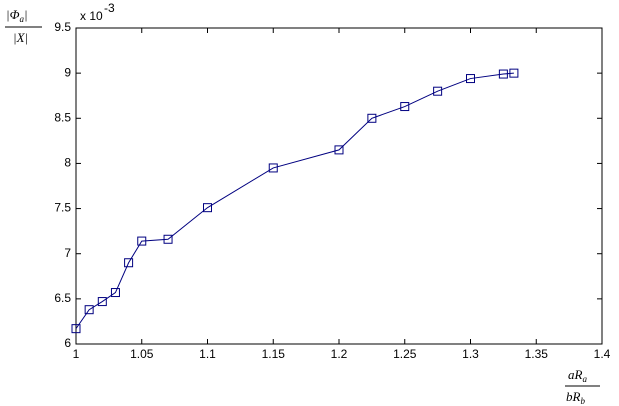  I want to click on y-tick-label: 9, so click(67, 72).